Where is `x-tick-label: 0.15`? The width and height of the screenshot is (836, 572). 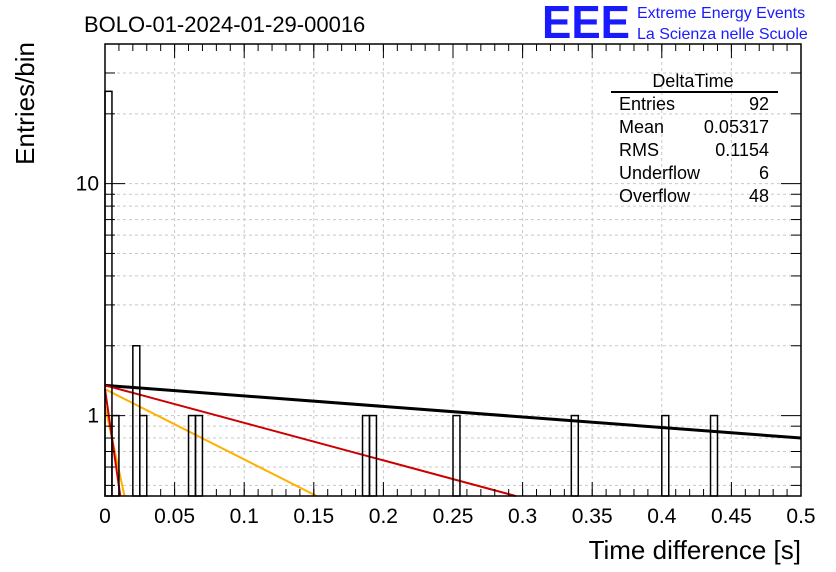
x-tick-label: 0.15 is located at coordinates (313, 516).